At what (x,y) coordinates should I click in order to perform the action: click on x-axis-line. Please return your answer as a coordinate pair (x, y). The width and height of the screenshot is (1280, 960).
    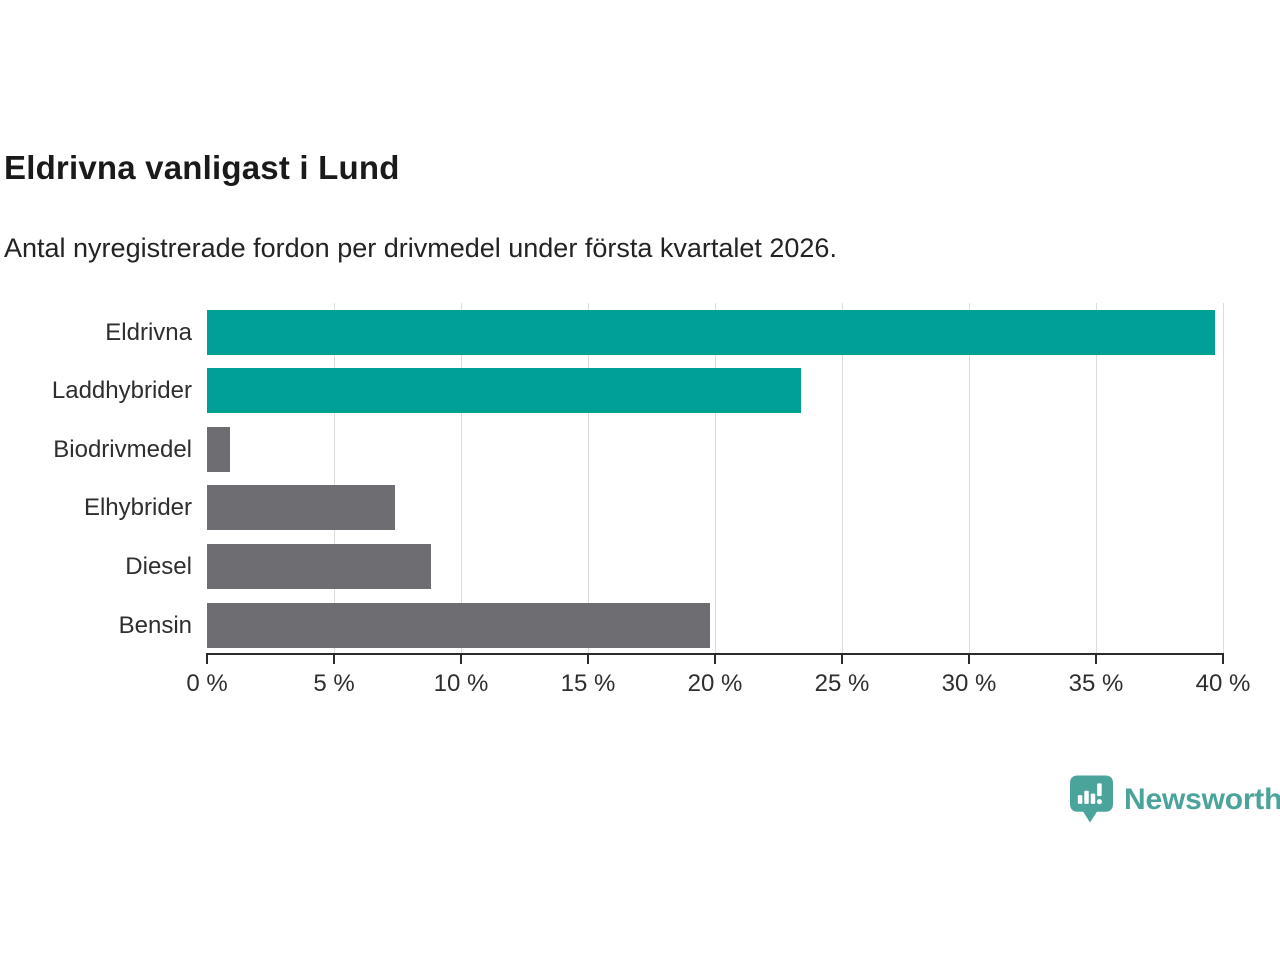
    Looking at the image, I should click on (715, 654).